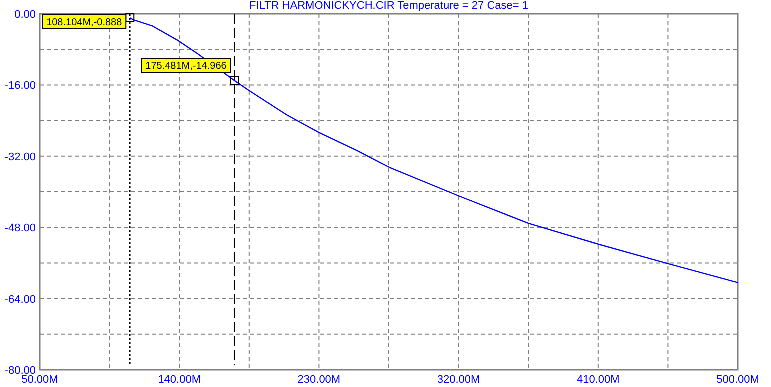  Describe the element at coordinates (458, 380) in the screenshot. I see `x-tick-label: 320.00M` at that location.